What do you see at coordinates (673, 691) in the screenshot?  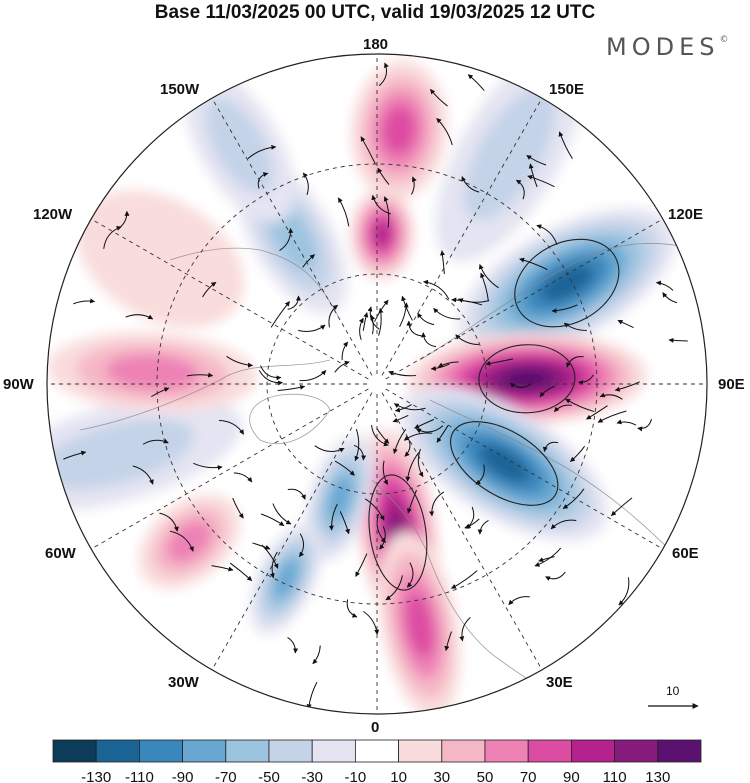 I see `reference-vector-label: 10` at bounding box center [673, 691].